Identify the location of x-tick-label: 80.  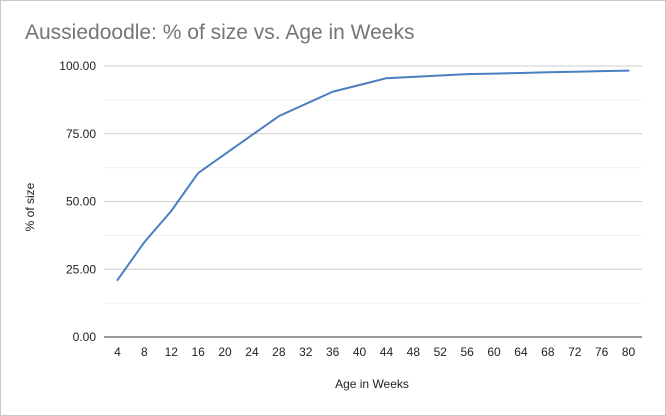
(629, 352).